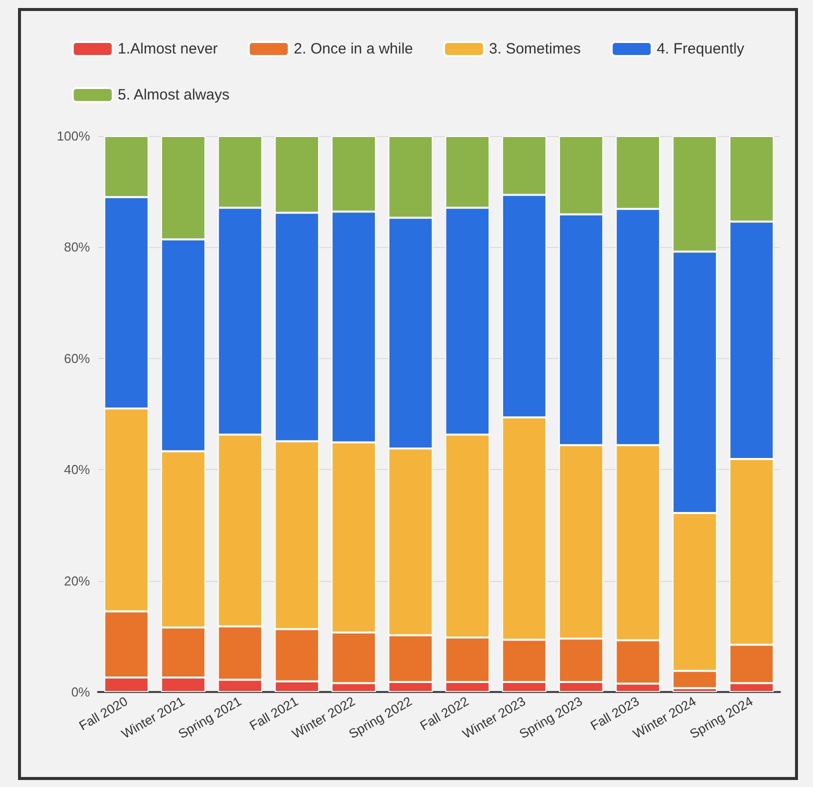 This screenshot has height=787, width=813. I want to click on legend-label: 4. Frequently, so click(700, 49).